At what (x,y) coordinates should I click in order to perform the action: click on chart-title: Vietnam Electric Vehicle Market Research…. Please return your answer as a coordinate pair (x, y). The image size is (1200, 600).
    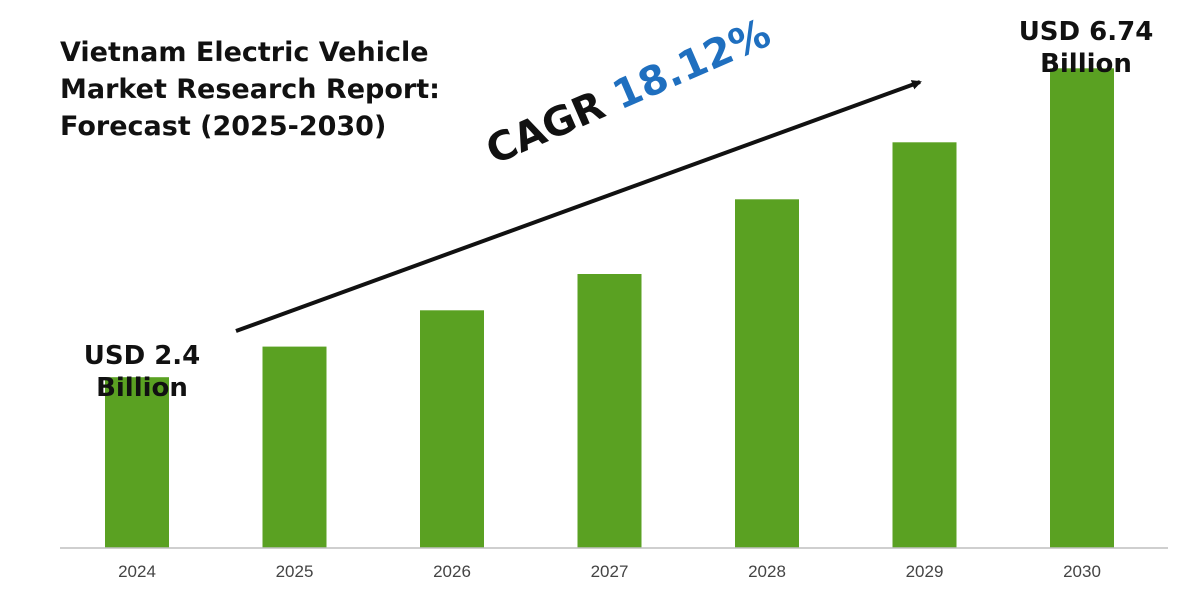
    Looking at the image, I should click on (275, 89).